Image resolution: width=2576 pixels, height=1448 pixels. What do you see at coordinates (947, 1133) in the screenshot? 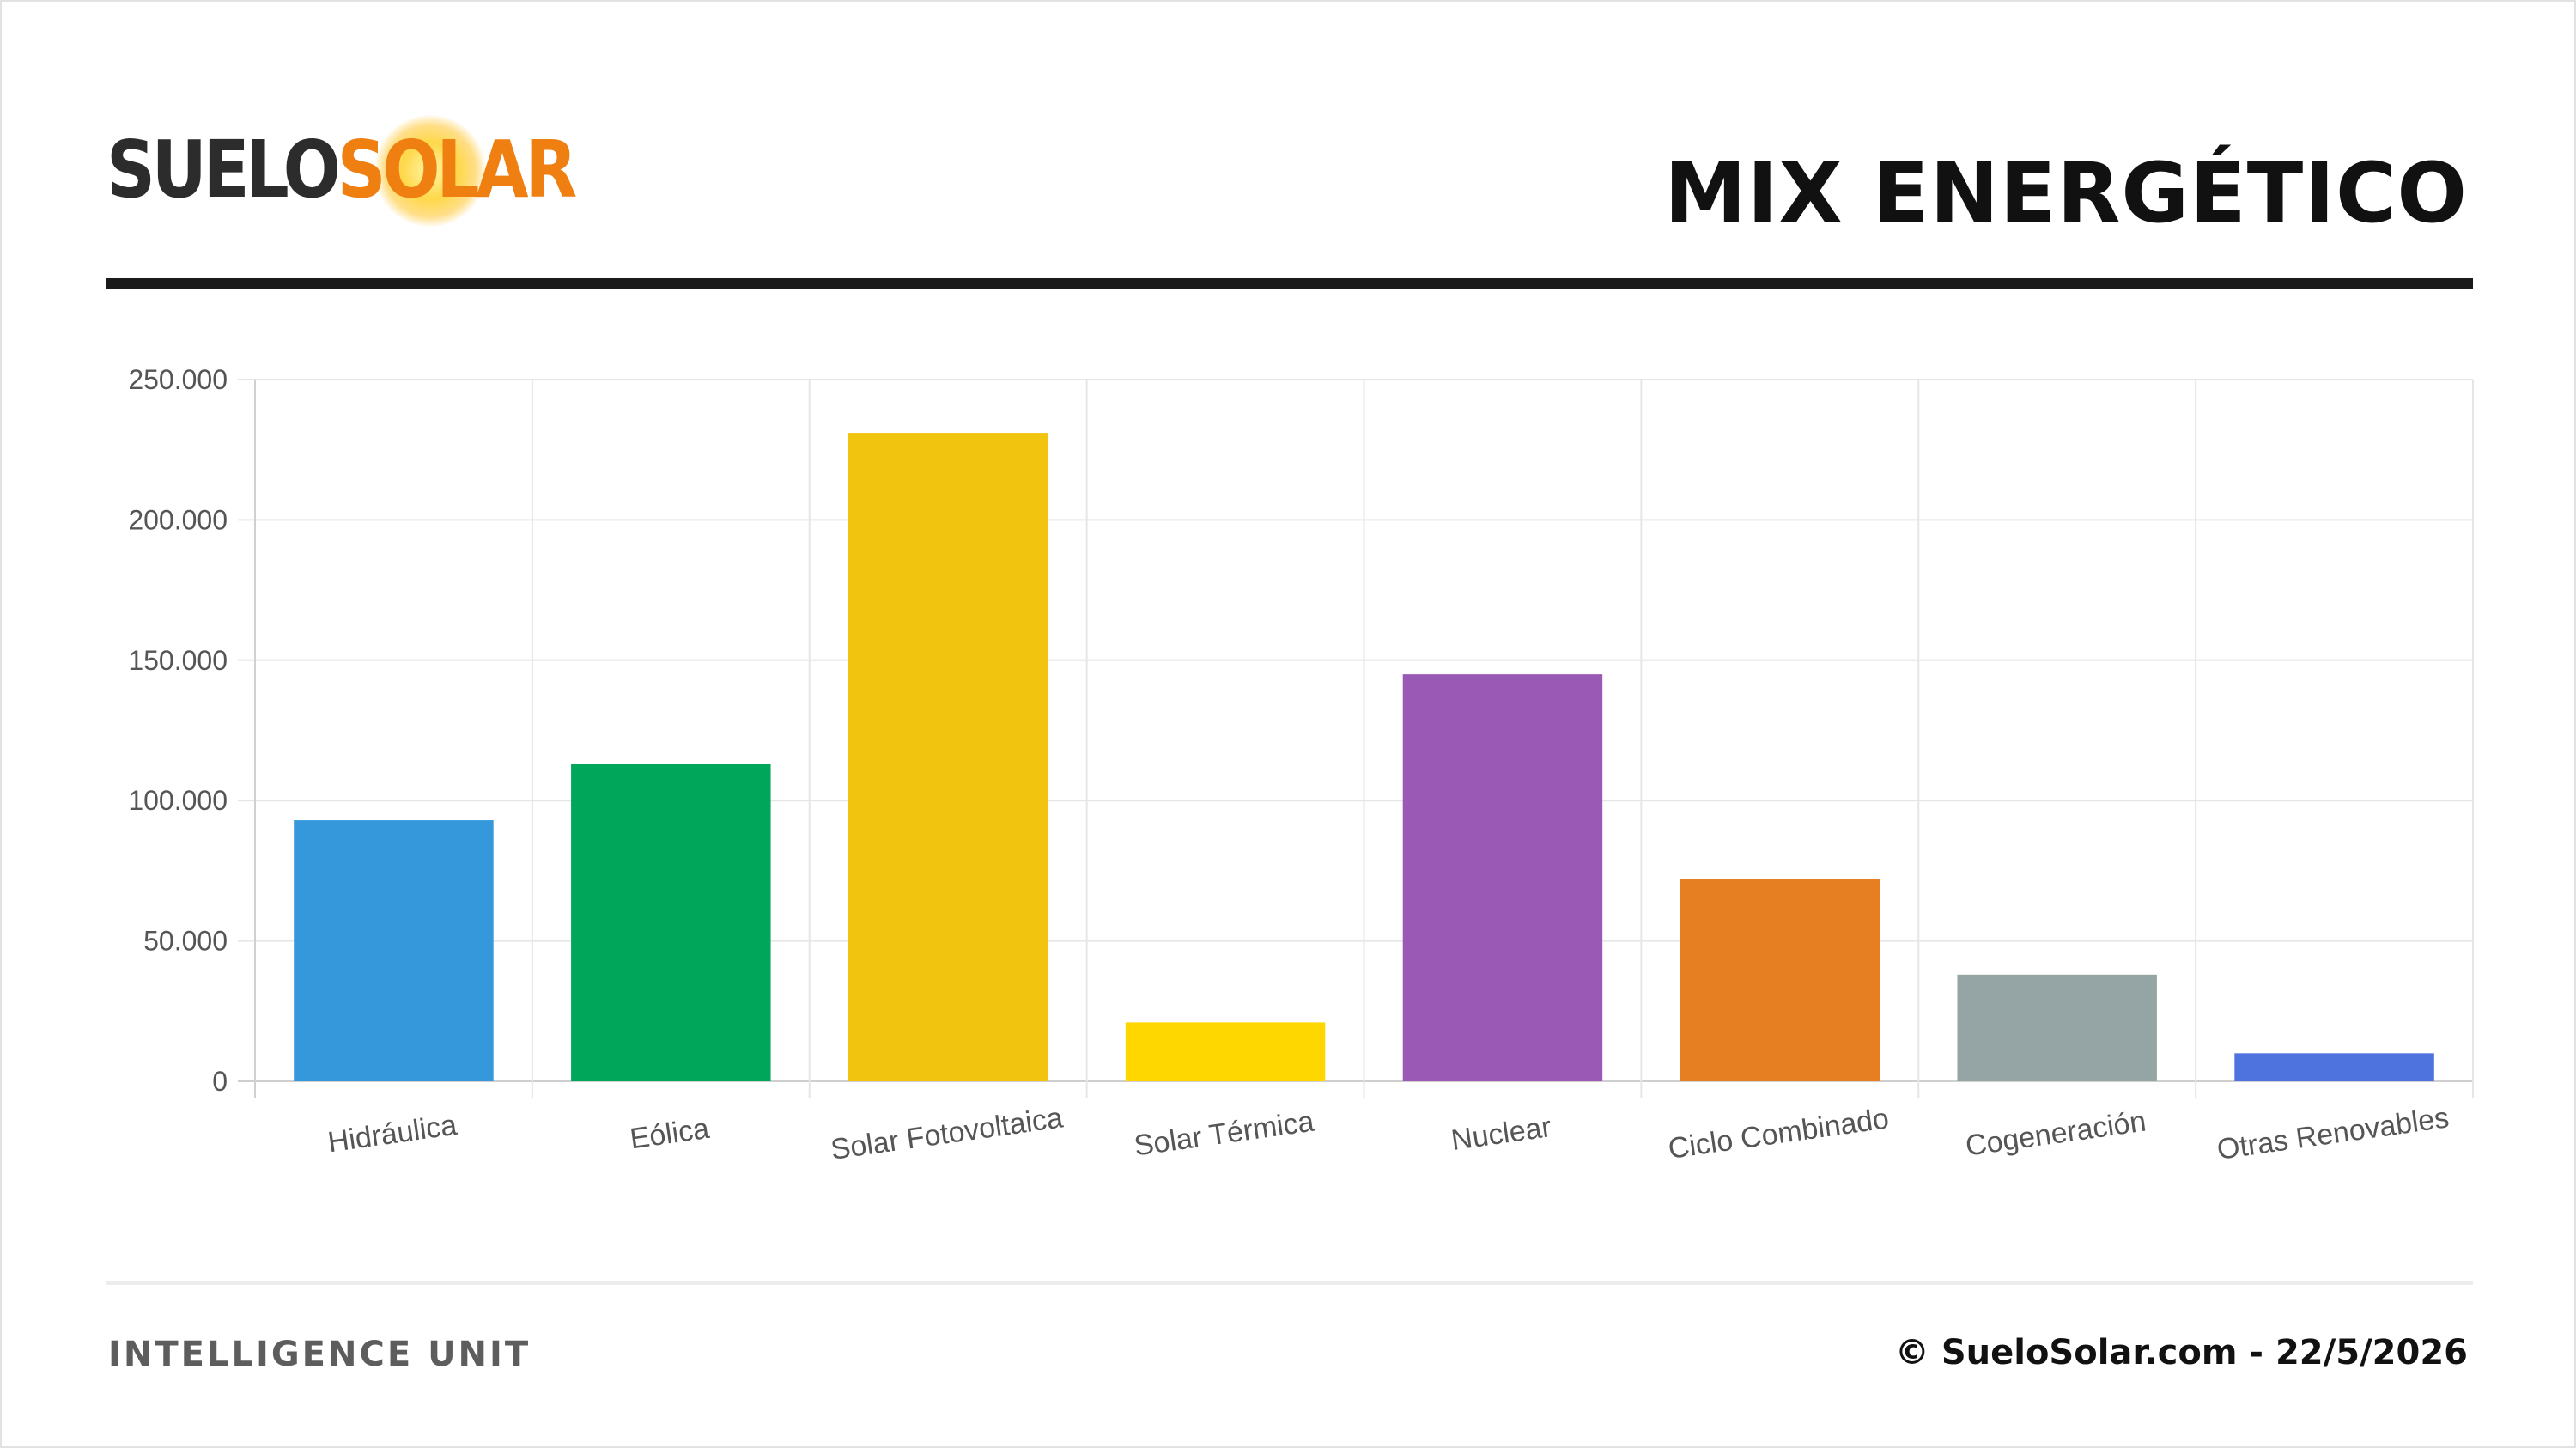
I see `x-tick-label: Solar Fotovoltaica` at bounding box center [947, 1133].